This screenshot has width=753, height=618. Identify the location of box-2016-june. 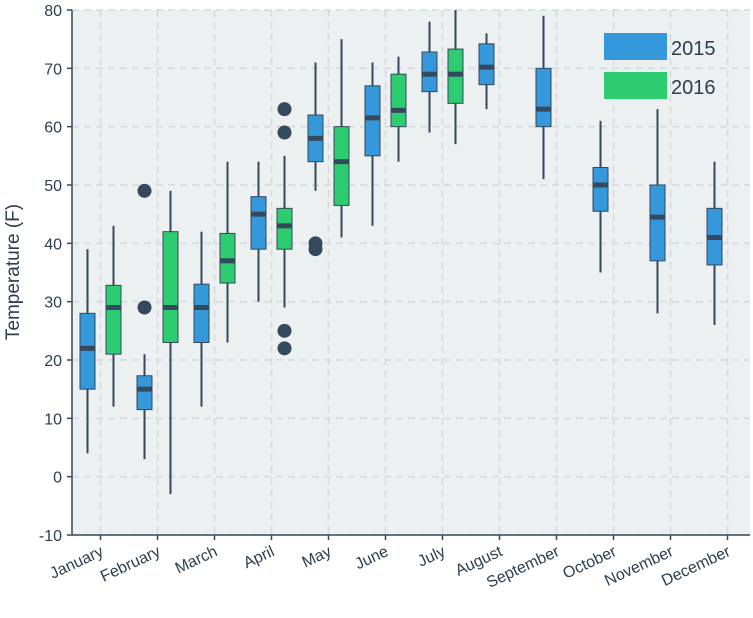
(398, 109).